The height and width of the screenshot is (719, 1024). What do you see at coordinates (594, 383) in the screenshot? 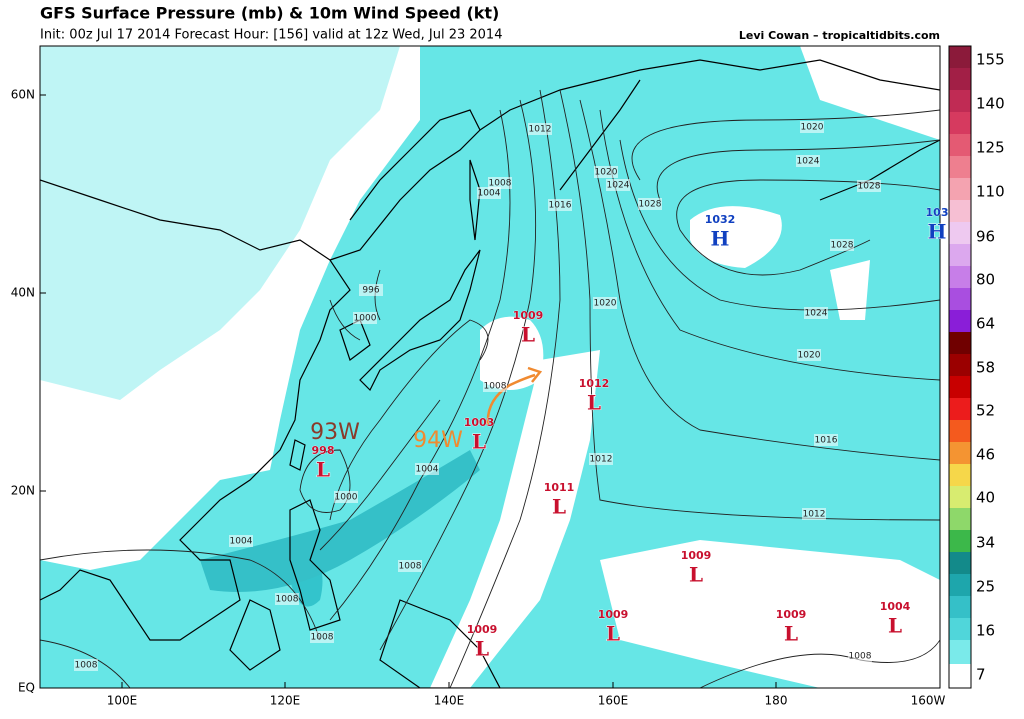
I see `pressure-value: 1012` at bounding box center [594, 383].